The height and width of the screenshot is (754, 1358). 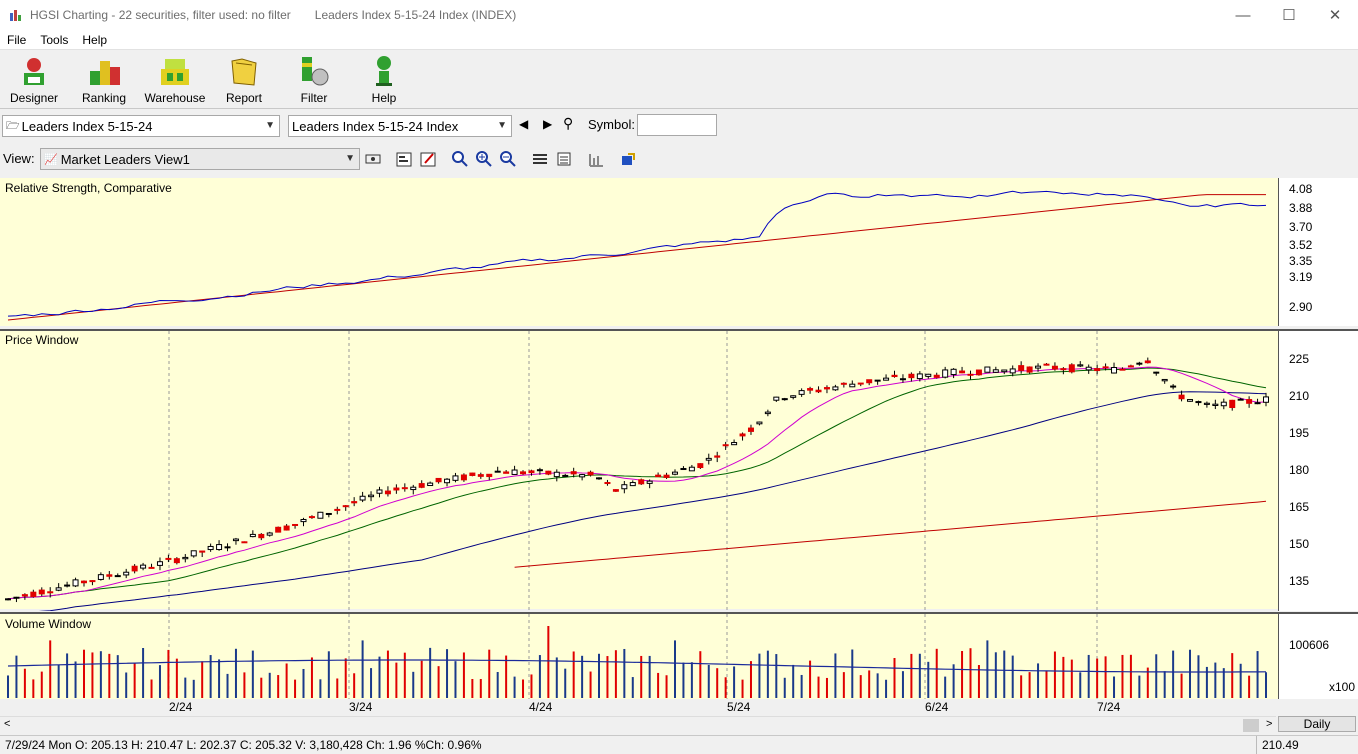 What do you see at coordinates (637, 666) in the screenshot?
I see `volume-average` at bounding box center [637, 666].